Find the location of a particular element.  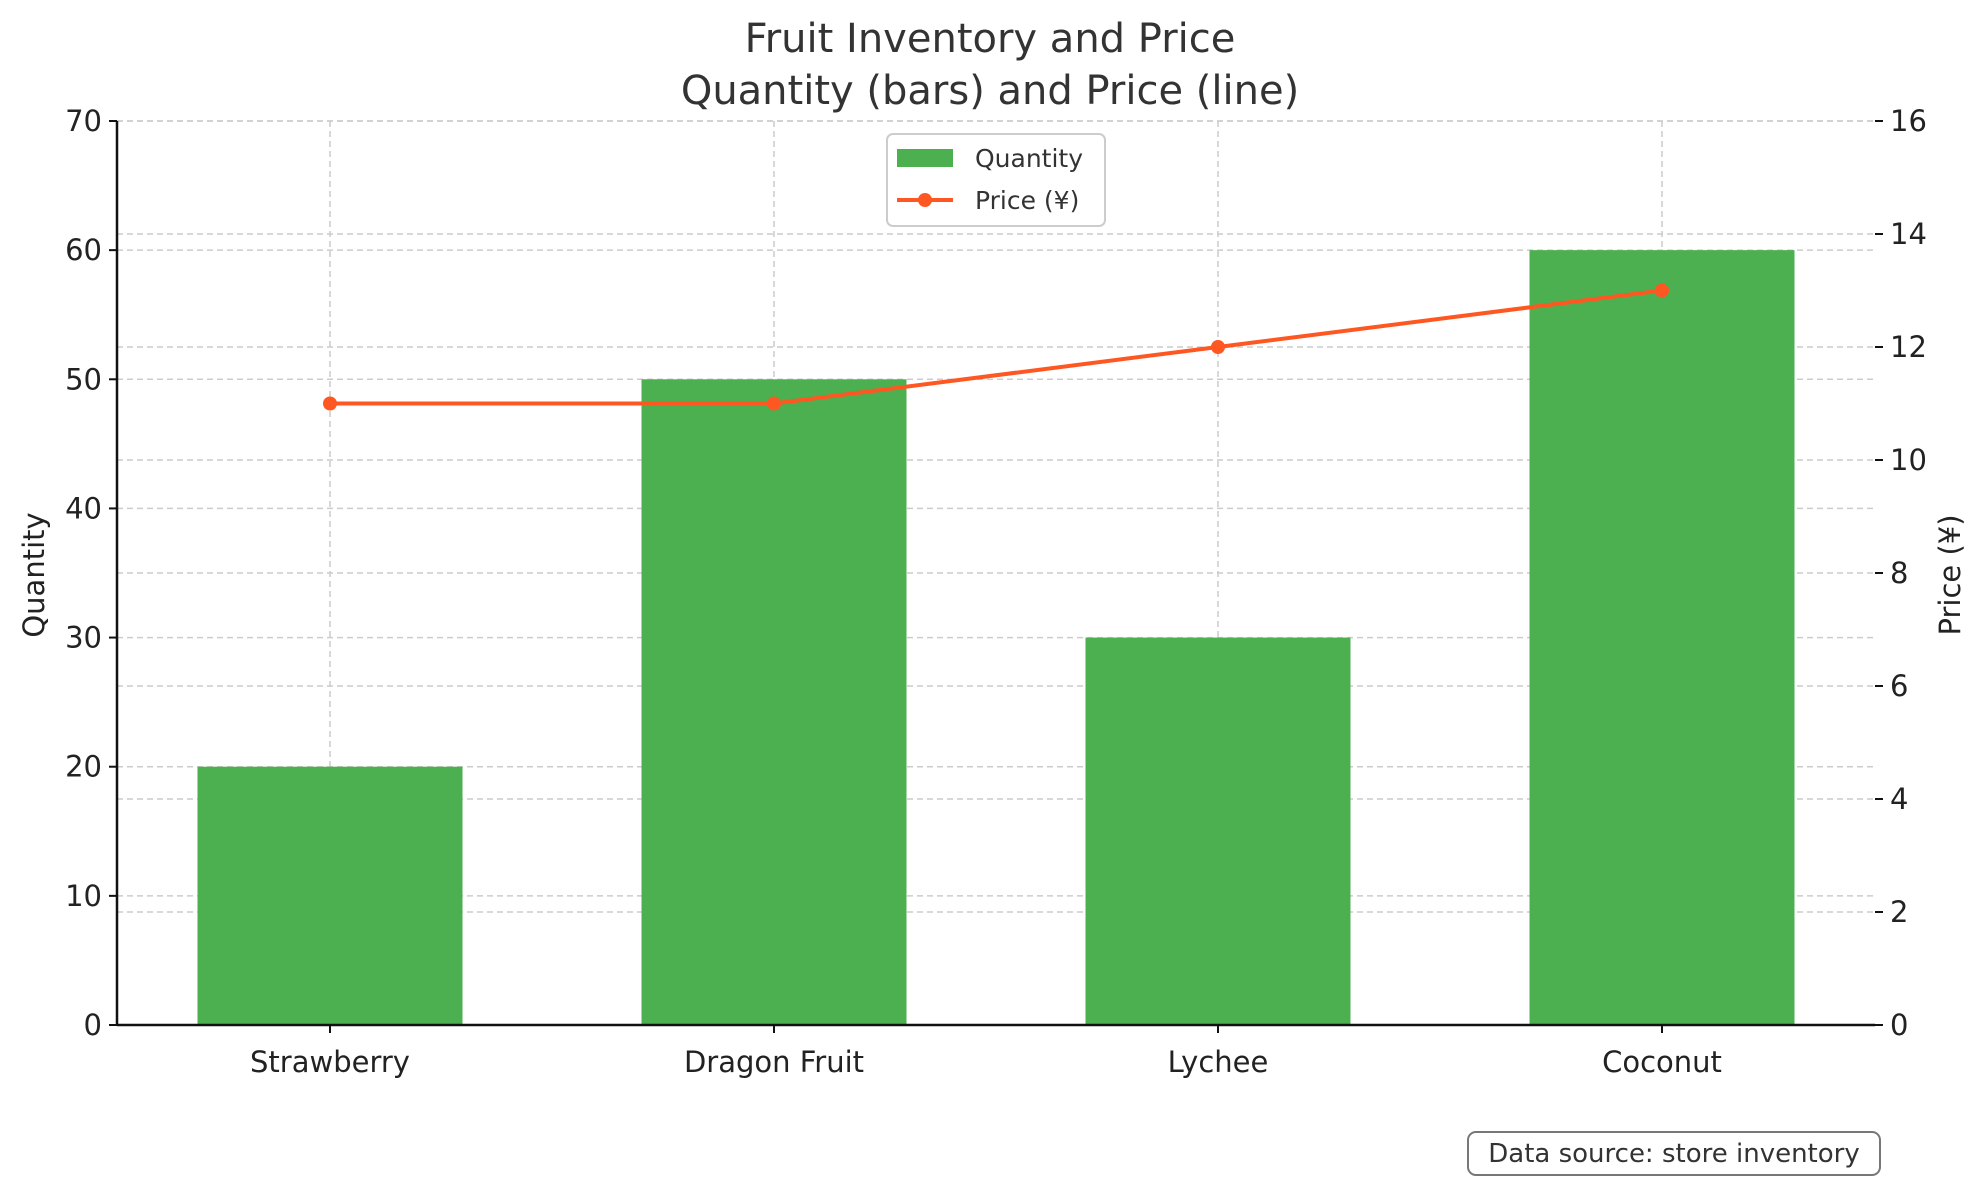

price-point-strawberry is located at coordinates (330, 403).